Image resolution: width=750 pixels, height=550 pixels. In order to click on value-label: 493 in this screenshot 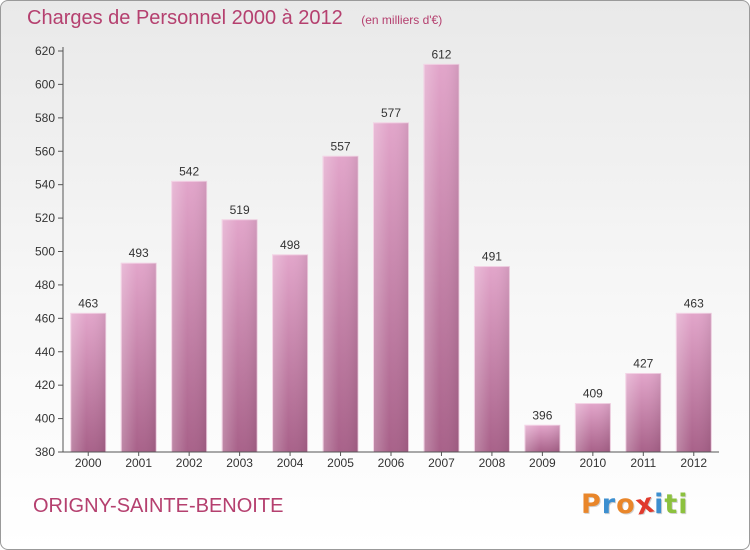, I will do `click(139, 253)`.